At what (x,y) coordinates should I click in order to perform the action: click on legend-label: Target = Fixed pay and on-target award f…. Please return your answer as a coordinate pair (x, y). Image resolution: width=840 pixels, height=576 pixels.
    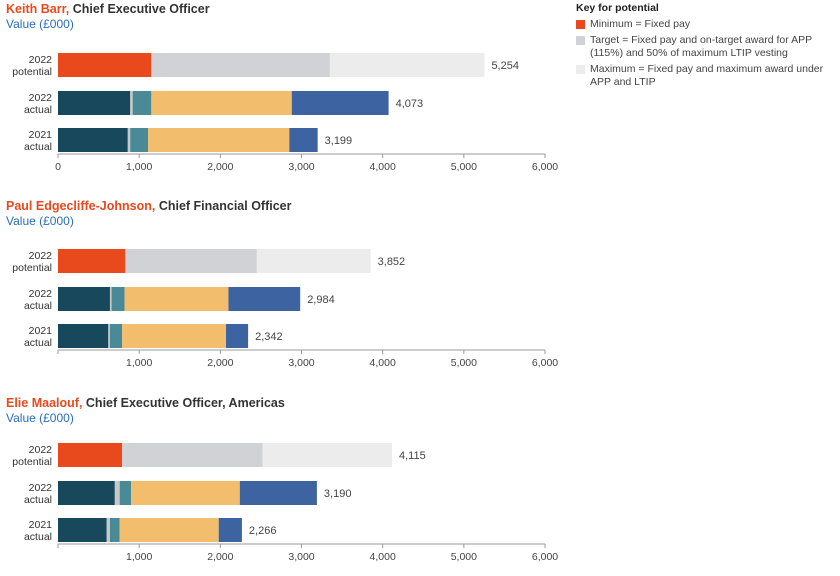
    Looking at the image, I should click on (701, 46).